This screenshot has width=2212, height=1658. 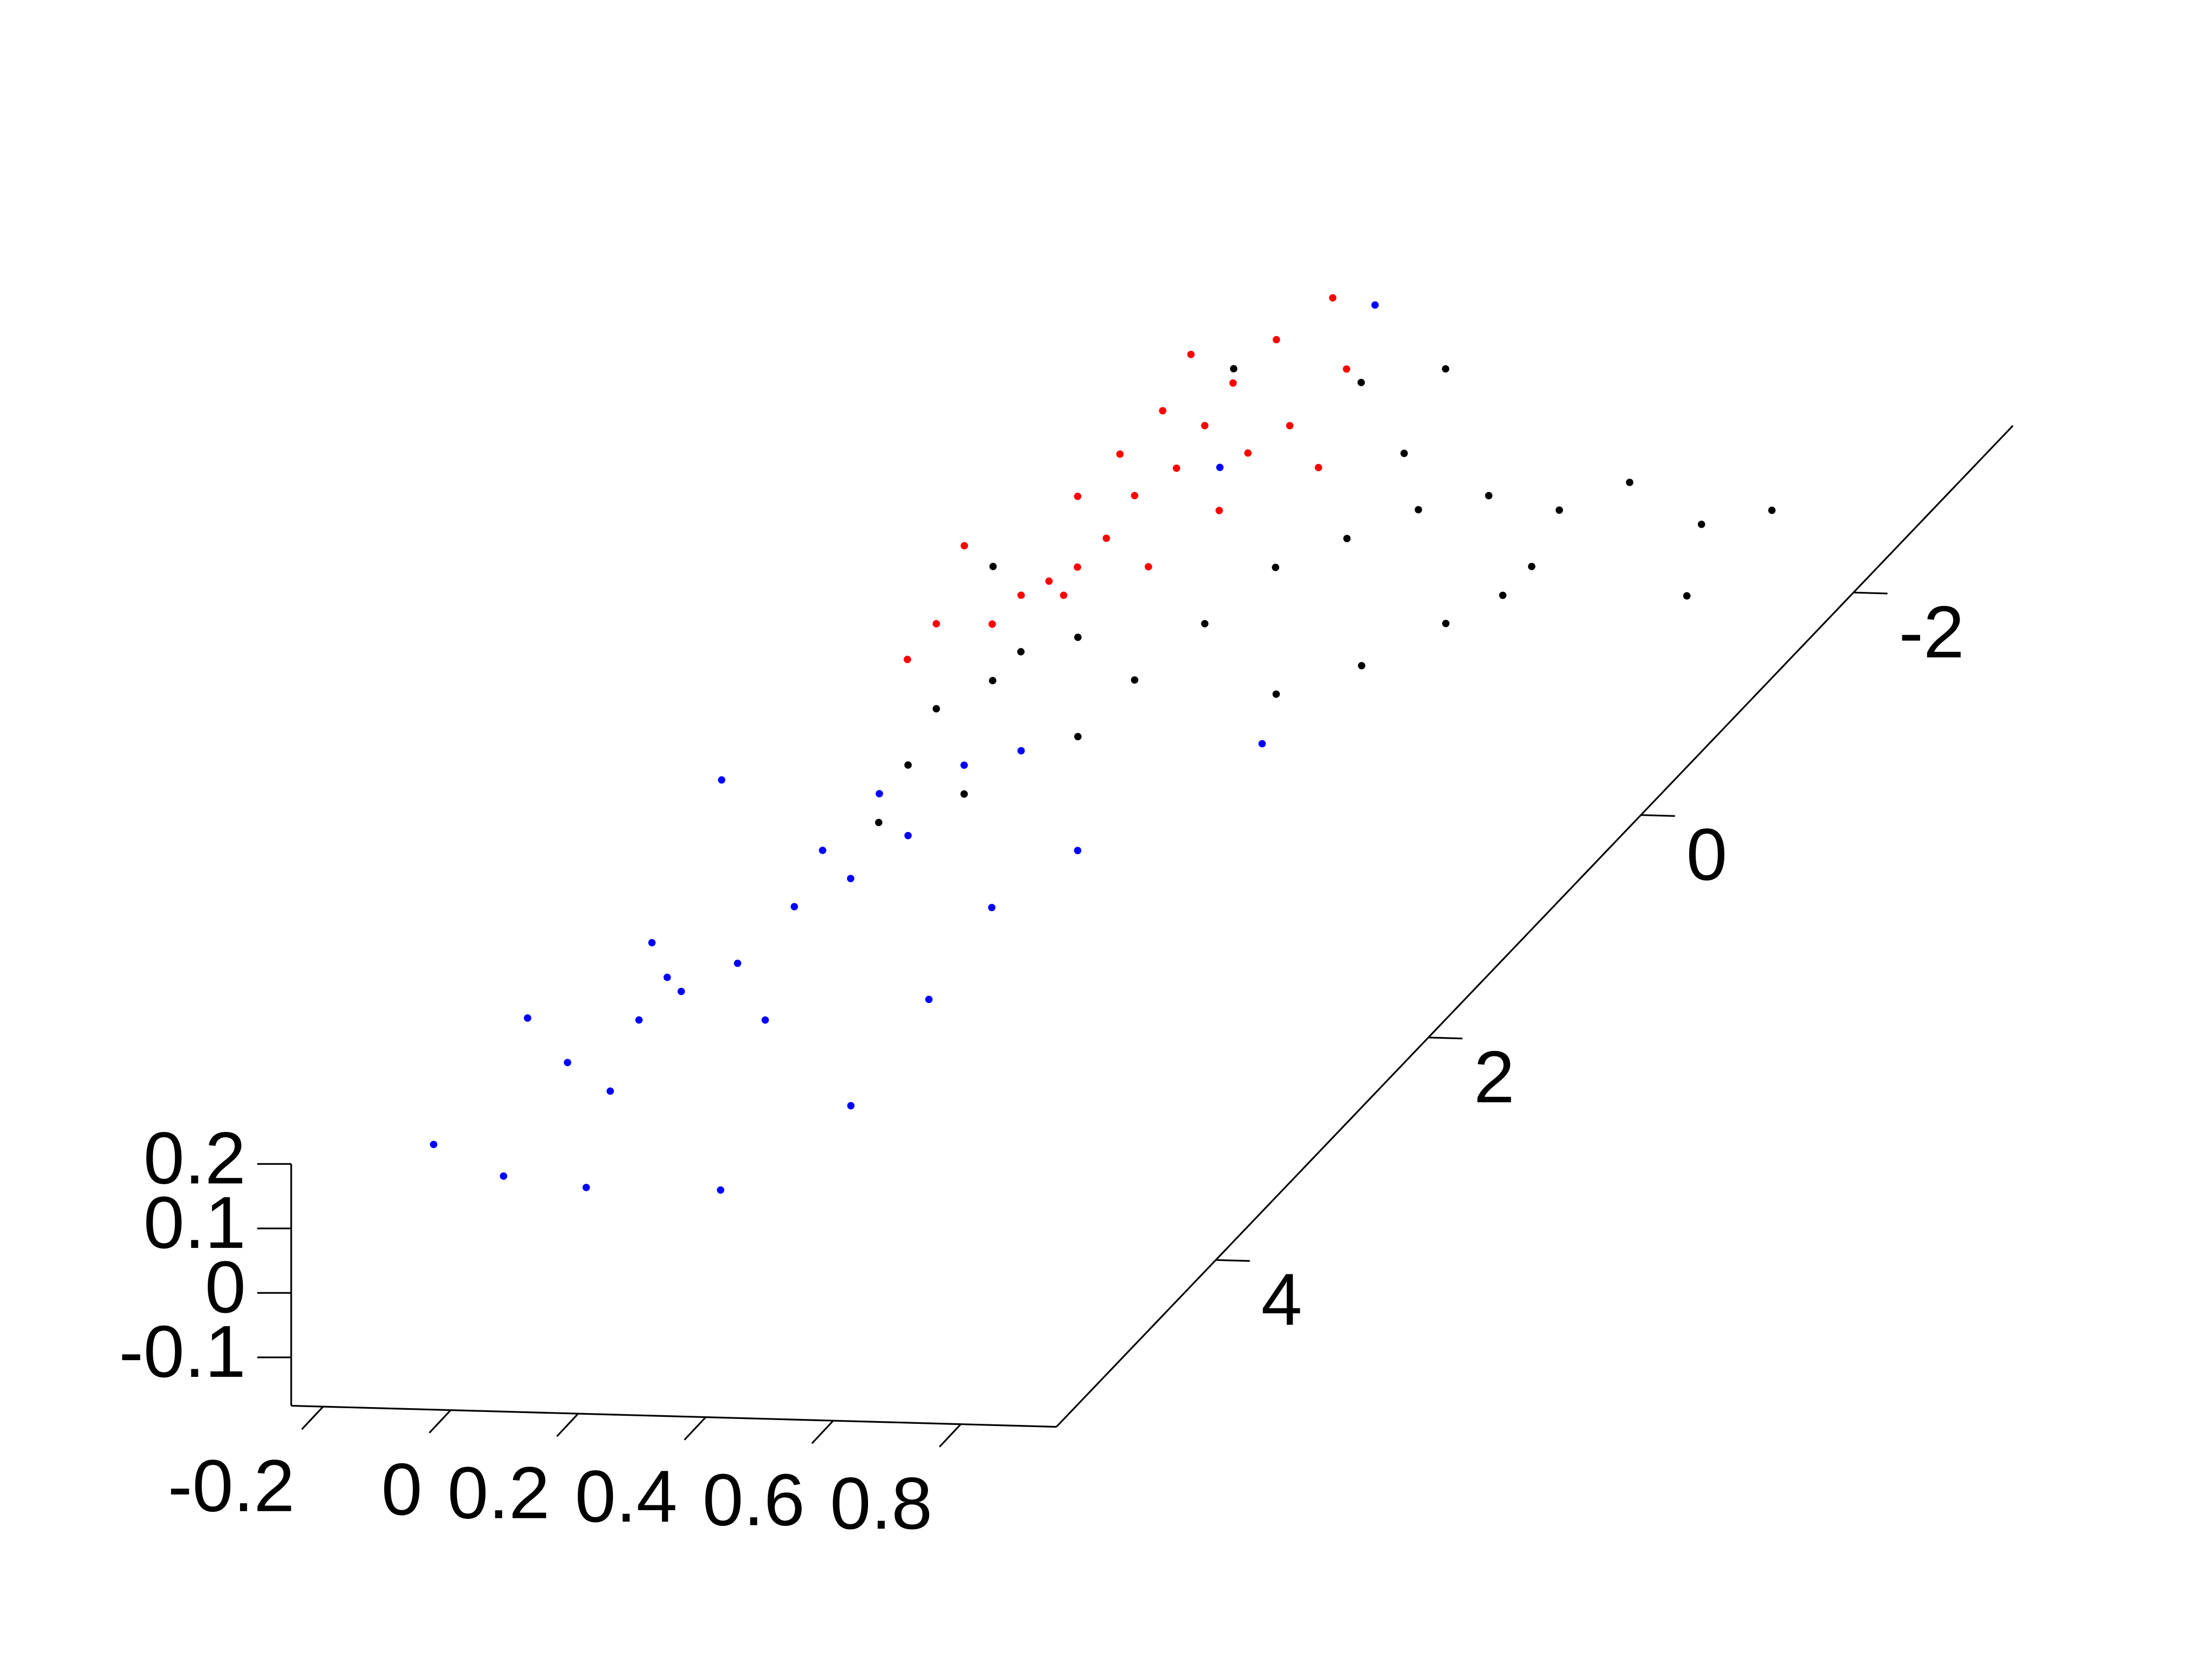 I want to click on z-tick-label: -0.1, so click(x=182, y=1351).